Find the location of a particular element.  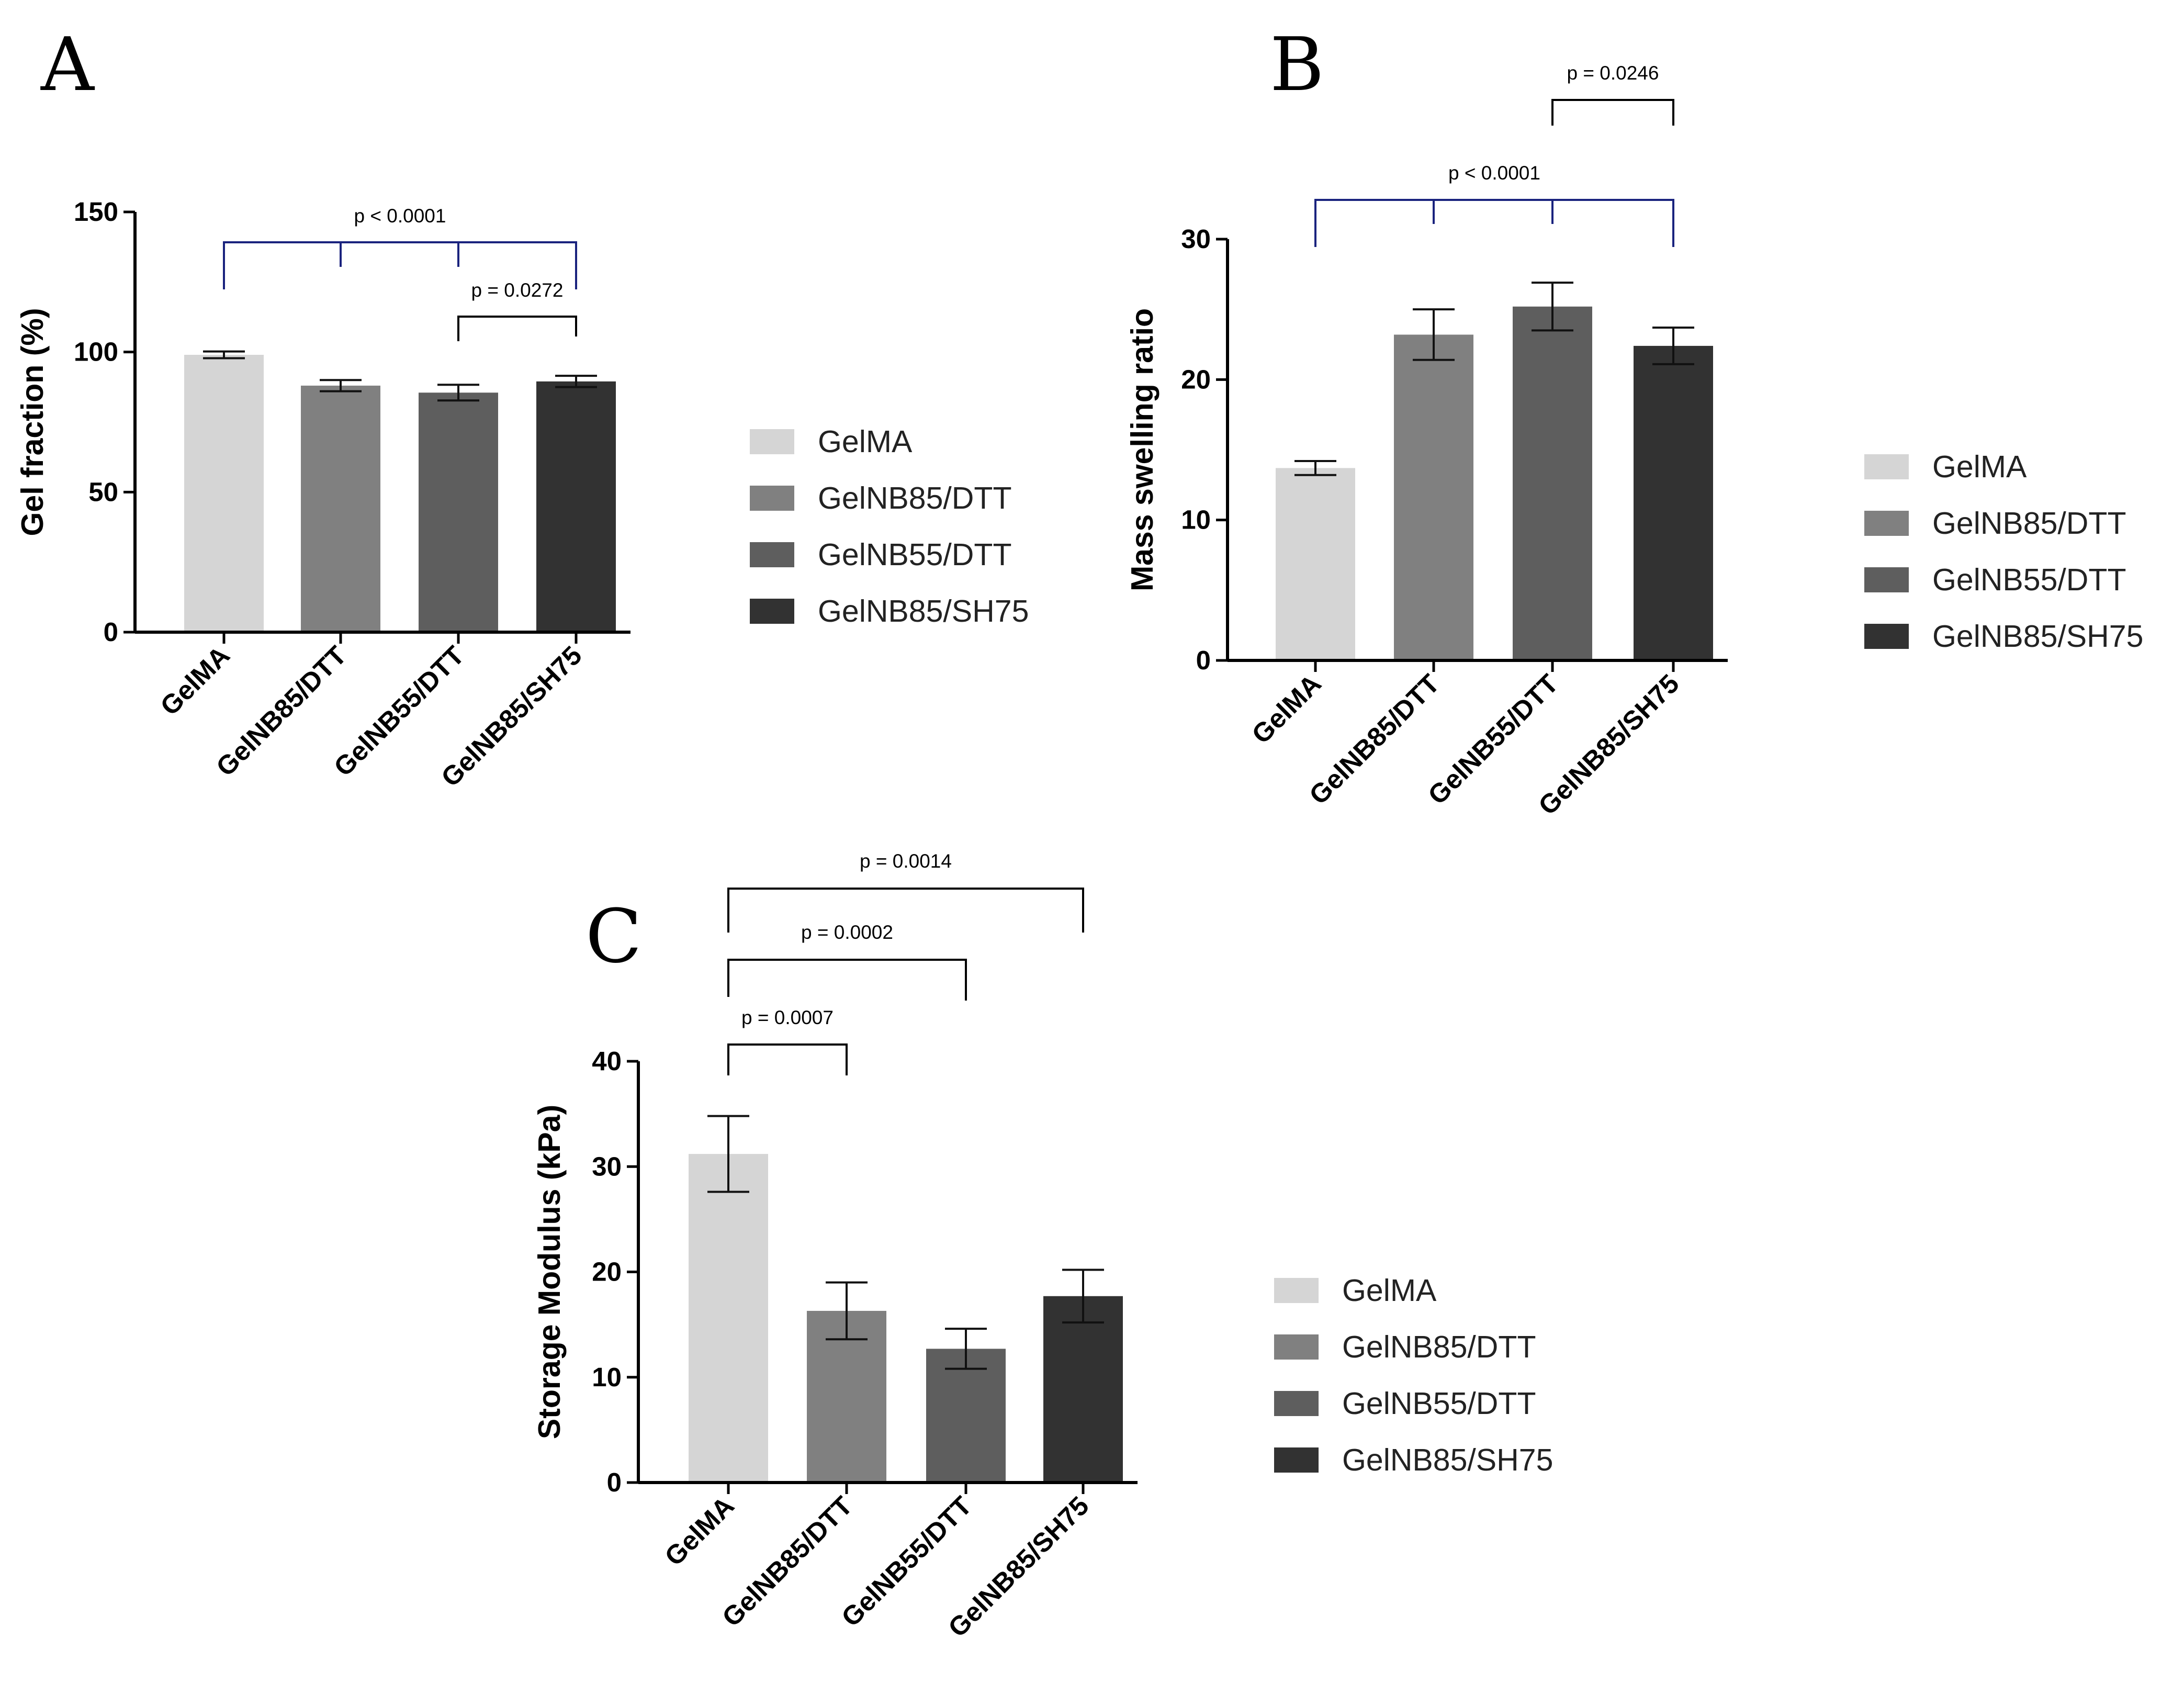

p-value-label: p = 0.0007 is located at coordinates (787, 1018).